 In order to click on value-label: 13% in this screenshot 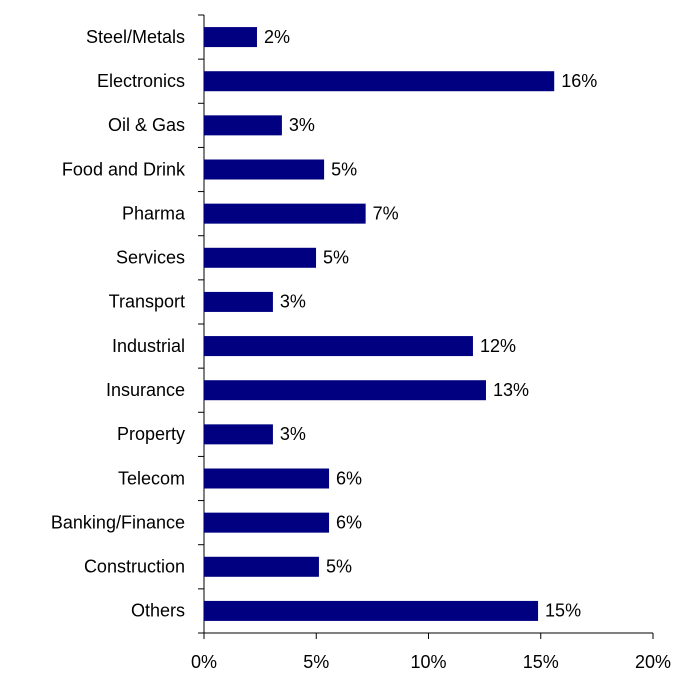, I will do `click(511, 390)`.